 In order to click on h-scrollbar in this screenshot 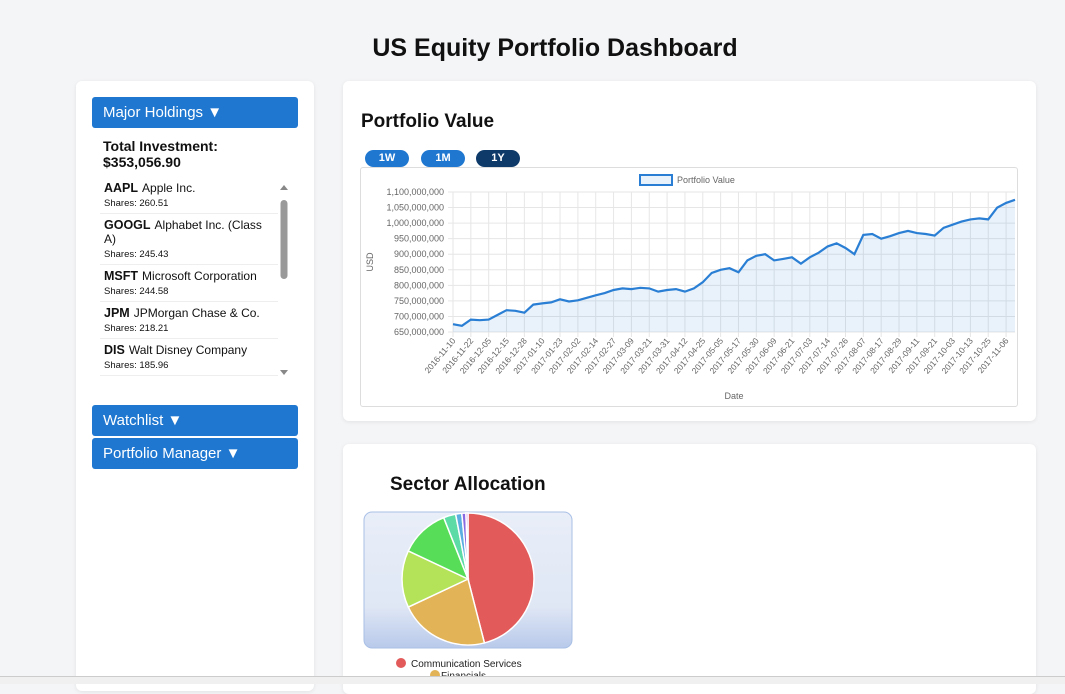, I will do `click(532, 680)`.